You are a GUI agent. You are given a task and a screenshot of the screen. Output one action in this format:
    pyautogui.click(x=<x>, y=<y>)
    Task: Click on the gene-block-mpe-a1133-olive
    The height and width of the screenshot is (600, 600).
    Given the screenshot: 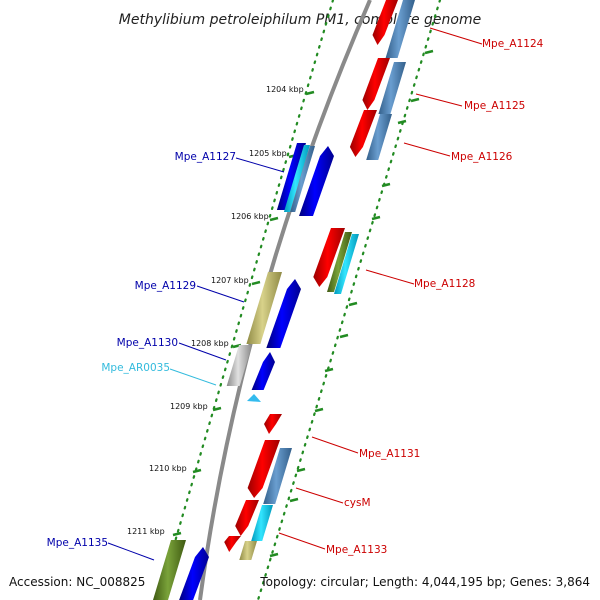 What is the action you would take?
    pyautogui.click(x=248, y=550)
    